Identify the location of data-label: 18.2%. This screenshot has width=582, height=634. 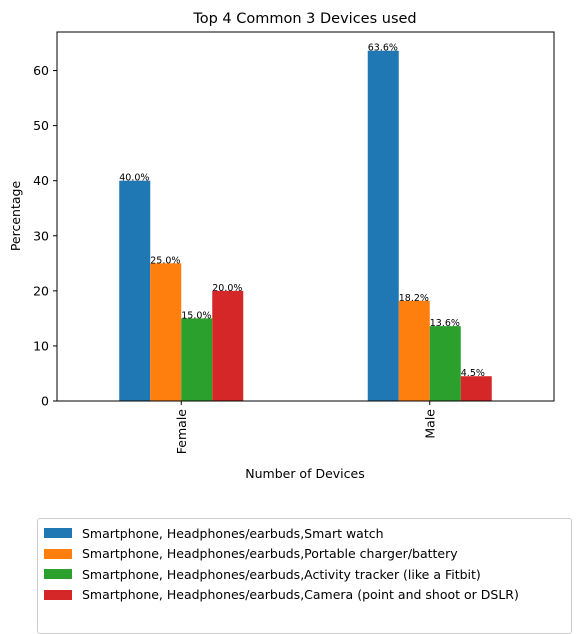
(414, 298).